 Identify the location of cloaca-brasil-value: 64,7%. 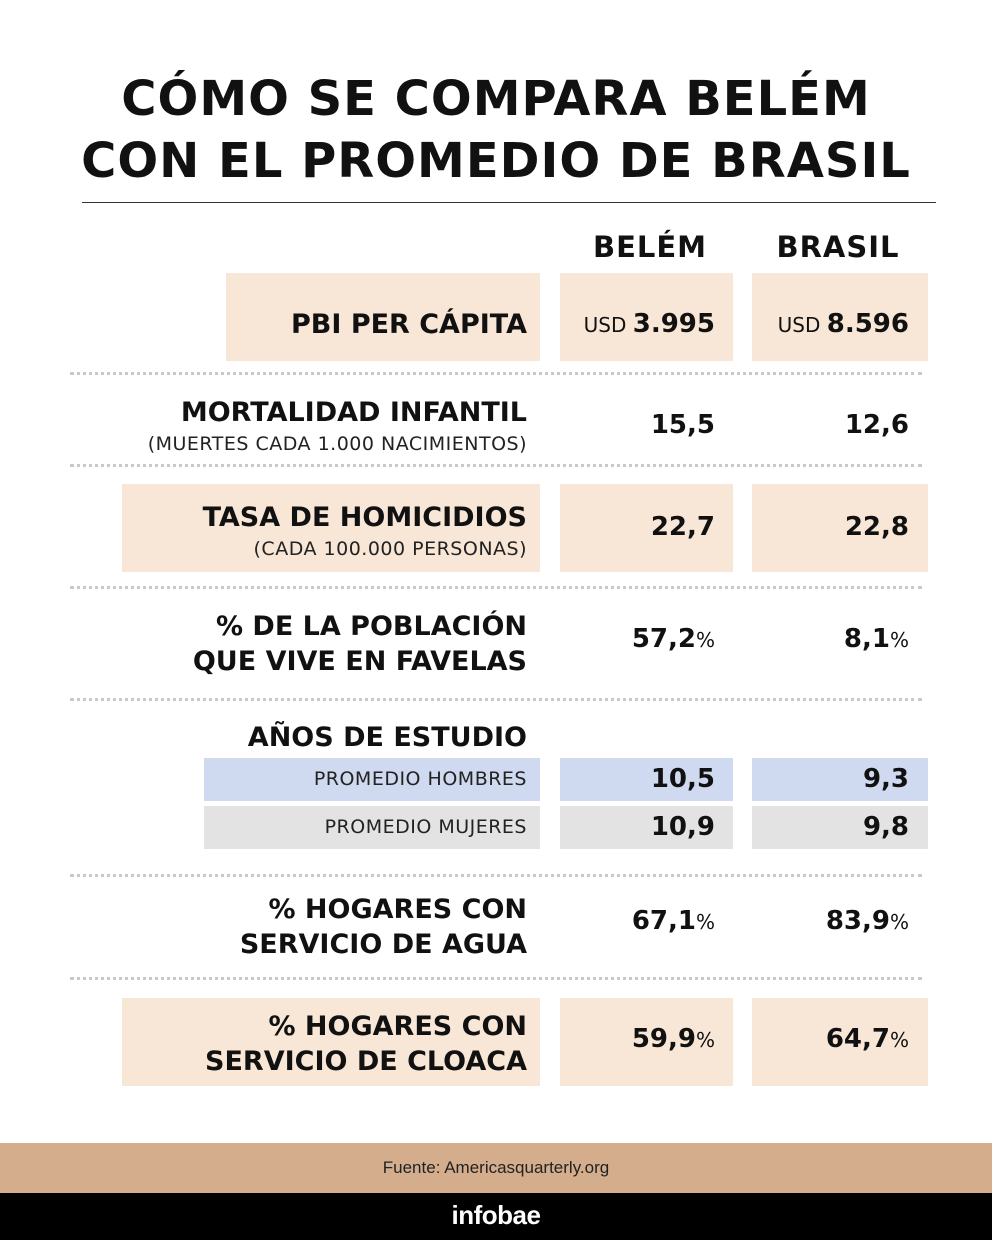
(867, 1039).